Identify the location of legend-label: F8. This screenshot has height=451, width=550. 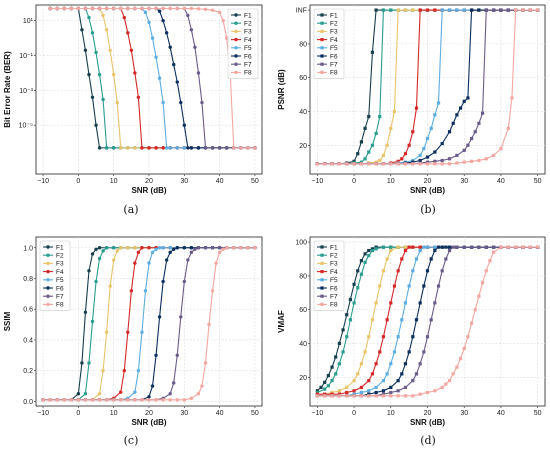
(60, 305).